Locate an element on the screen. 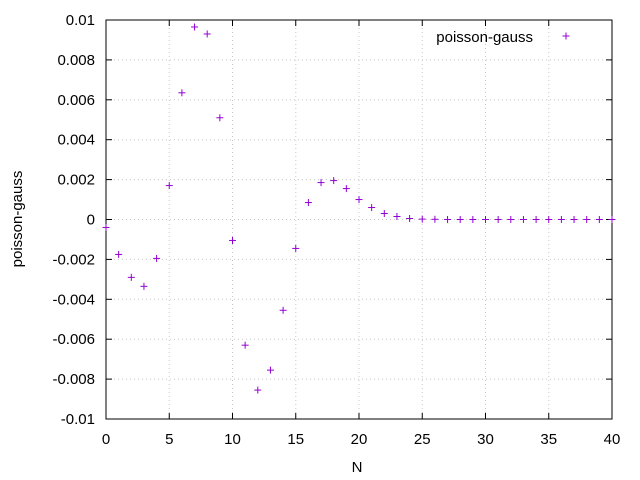  y-tick-label: 0.006 is located at coordinates (76, 100).